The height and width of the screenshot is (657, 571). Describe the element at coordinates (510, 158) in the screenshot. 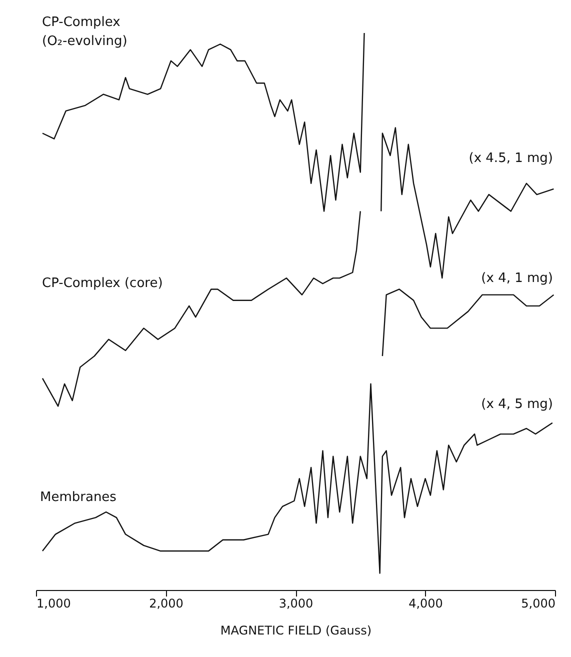

I see `annotation: (x 4.5, 1 mg)` at that location.